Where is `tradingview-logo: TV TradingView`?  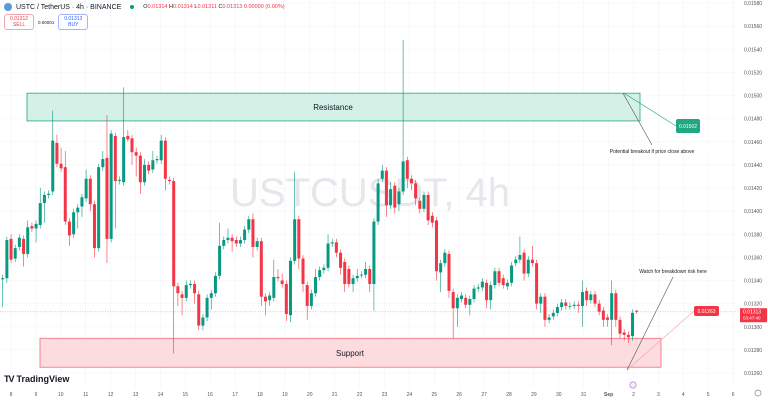
tradingview-logo: TV TradingView is located at coordinates (36, 379).